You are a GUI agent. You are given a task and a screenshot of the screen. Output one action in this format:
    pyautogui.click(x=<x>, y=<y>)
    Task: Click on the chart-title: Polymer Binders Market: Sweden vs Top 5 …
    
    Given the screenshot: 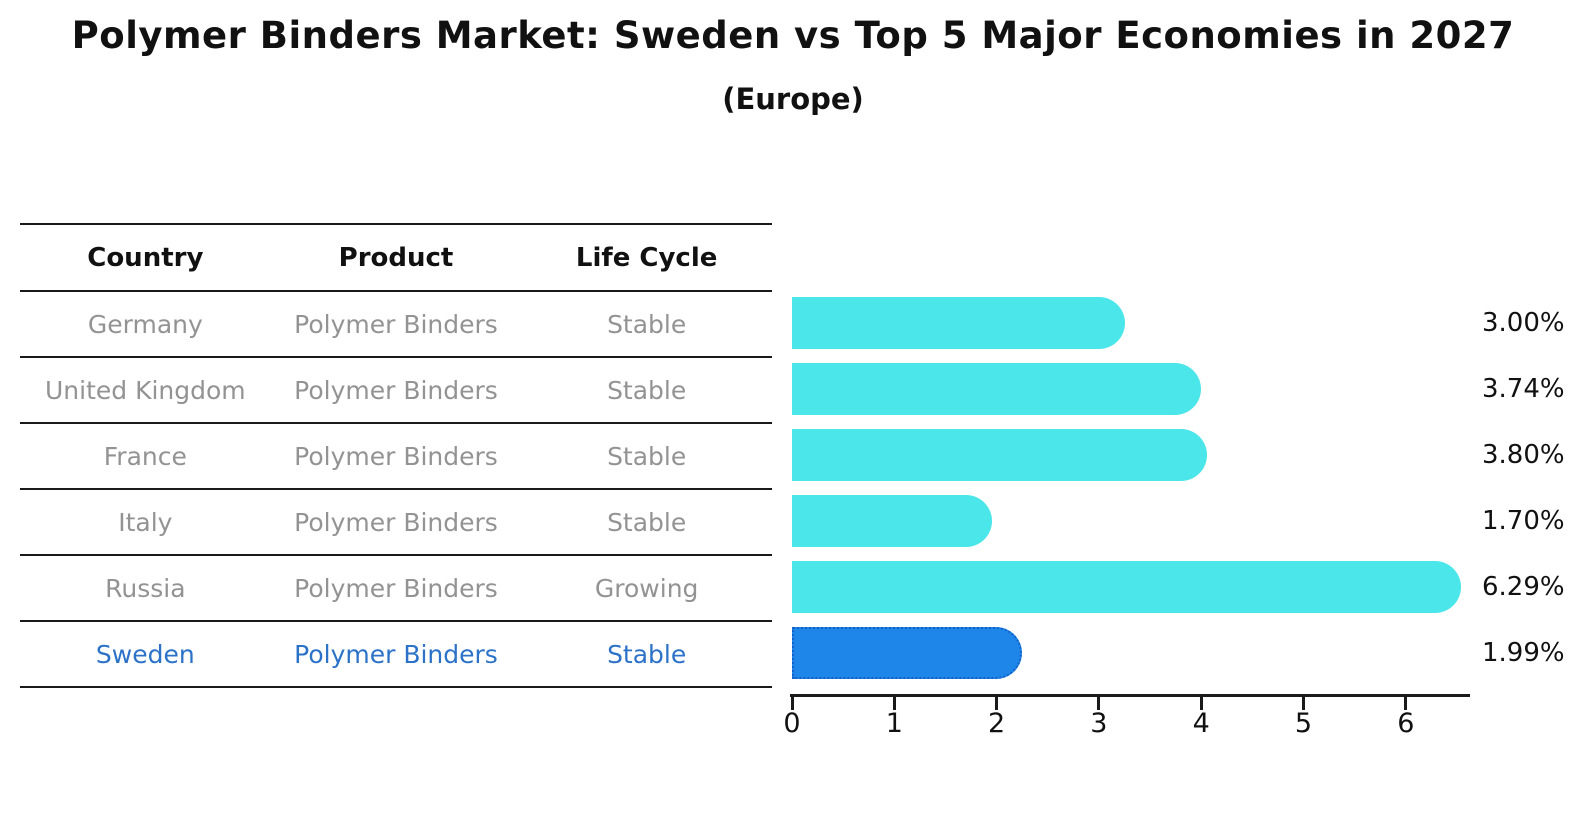 What is the action you would take?
    pyautogui.click(x=793, y=35)
    